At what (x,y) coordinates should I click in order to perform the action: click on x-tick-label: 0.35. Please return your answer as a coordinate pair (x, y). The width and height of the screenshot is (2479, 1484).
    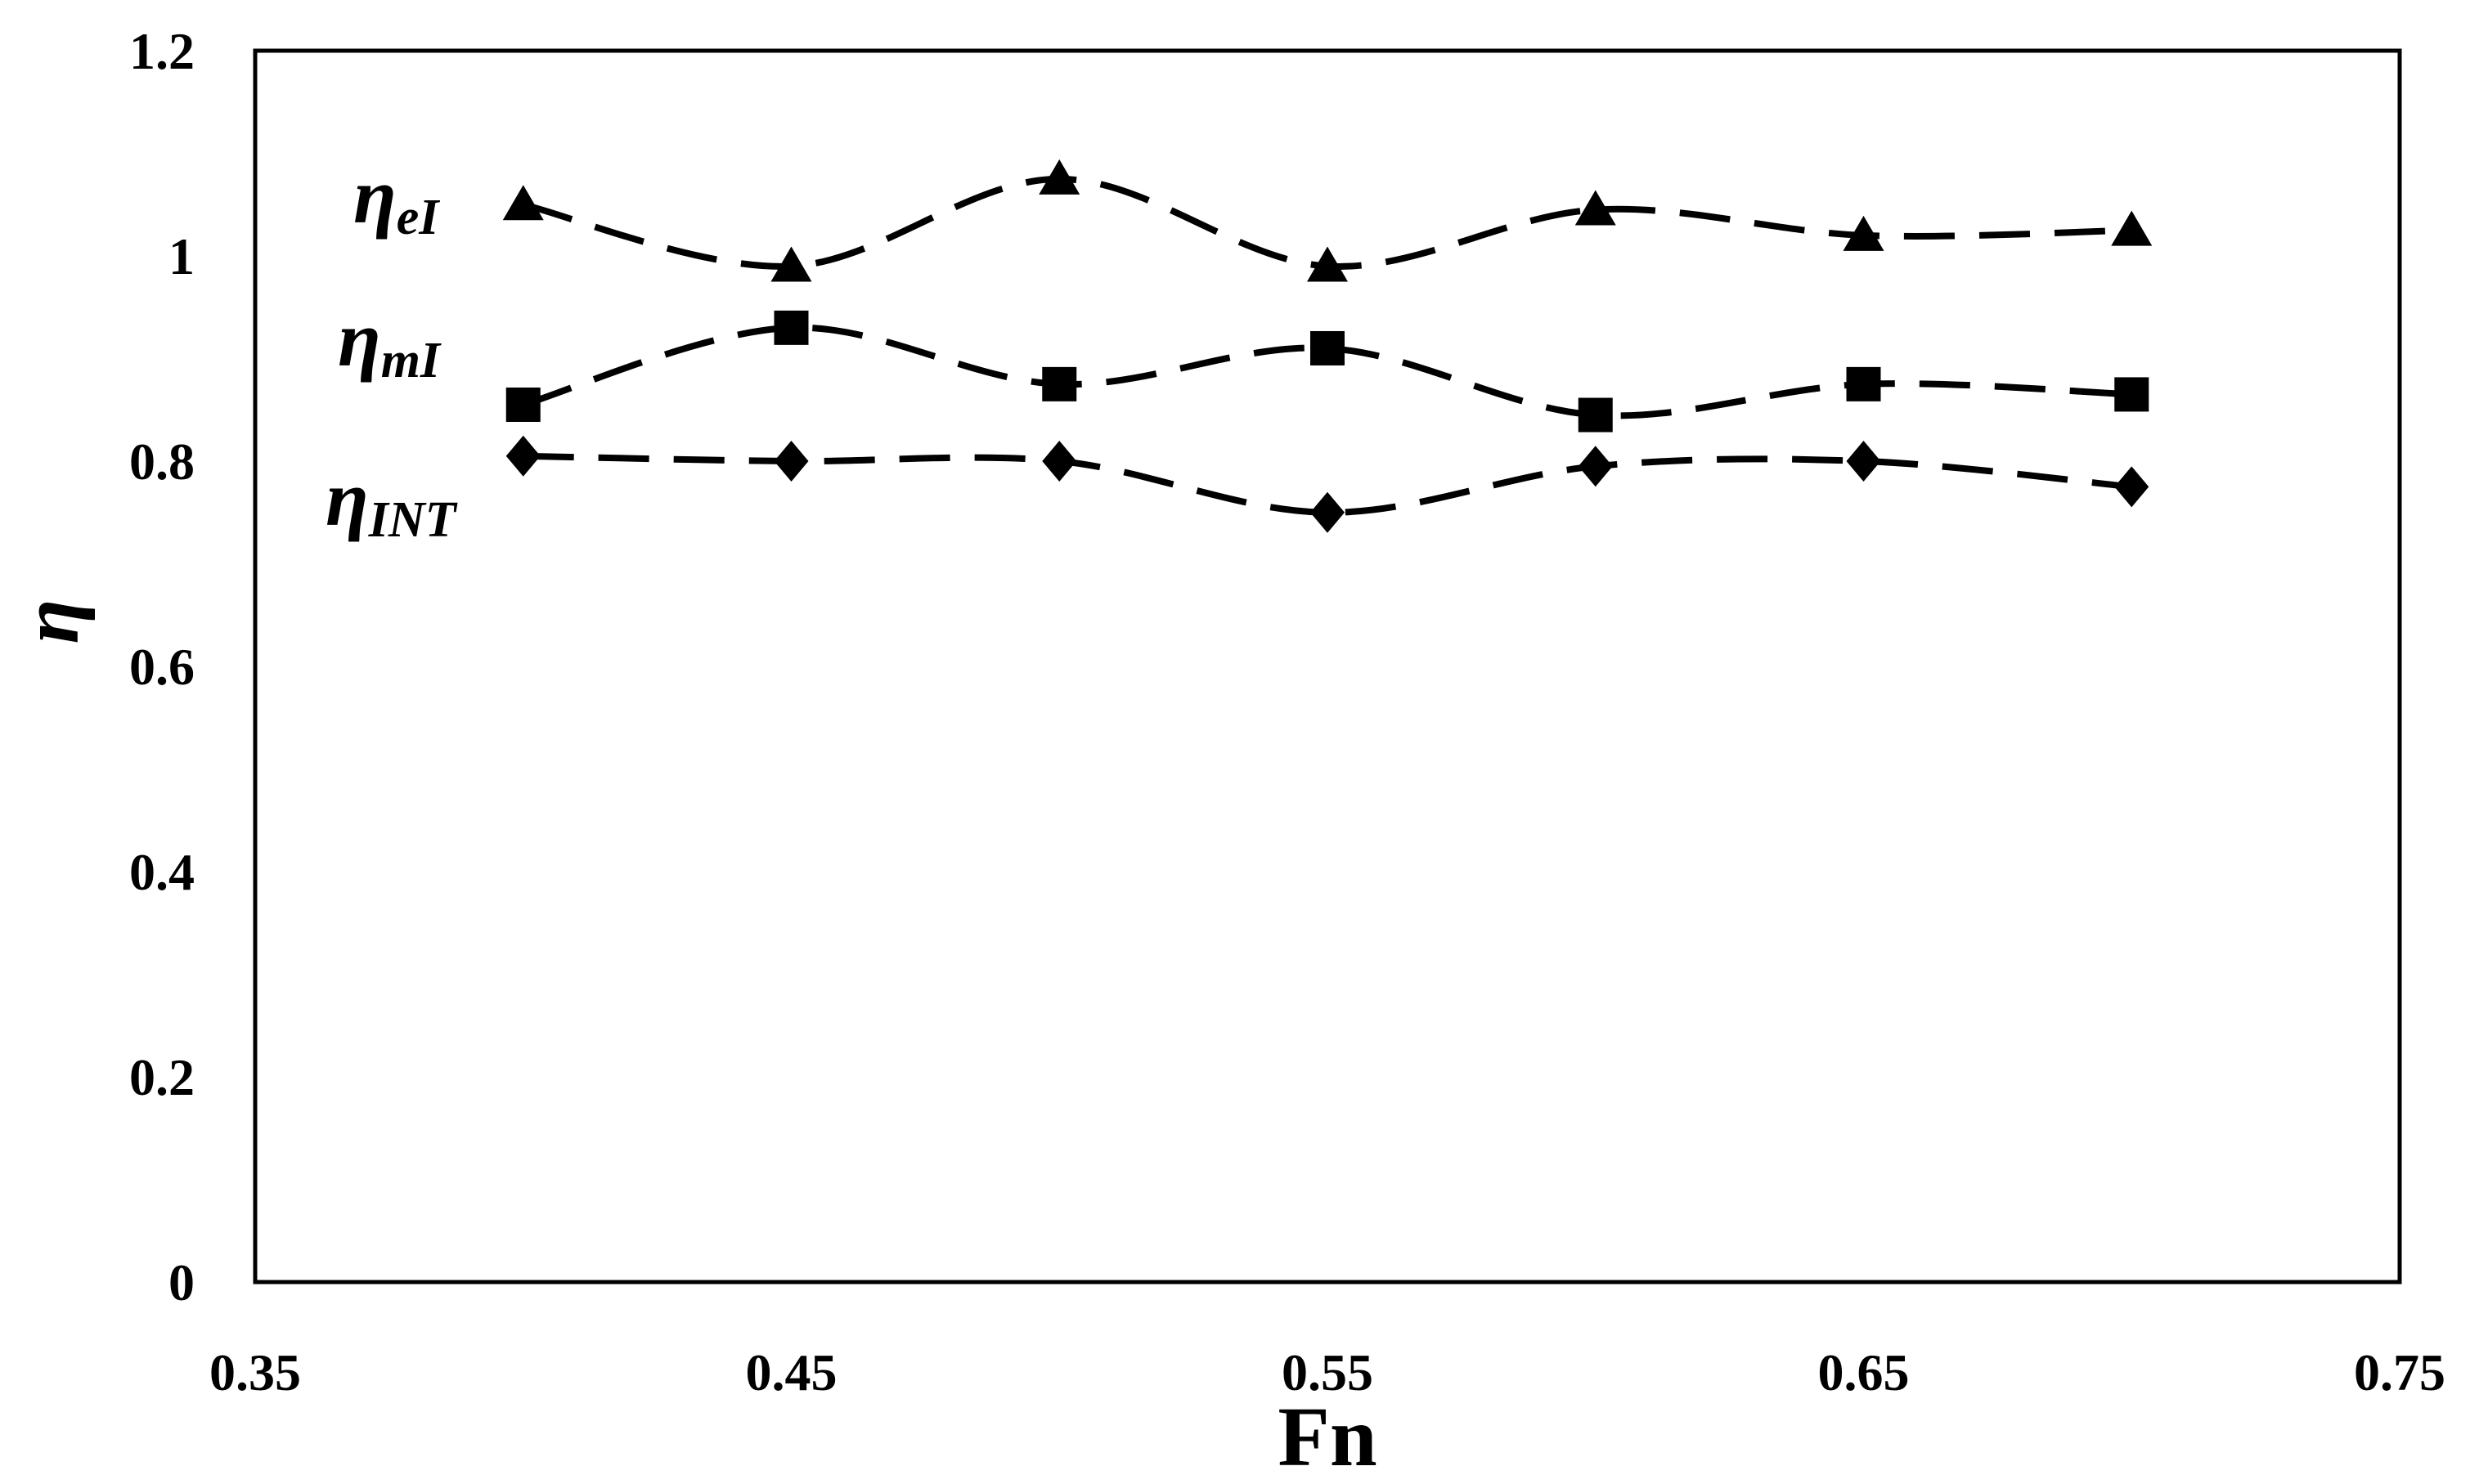
    Looking at the image, I should click on (255, 1372).